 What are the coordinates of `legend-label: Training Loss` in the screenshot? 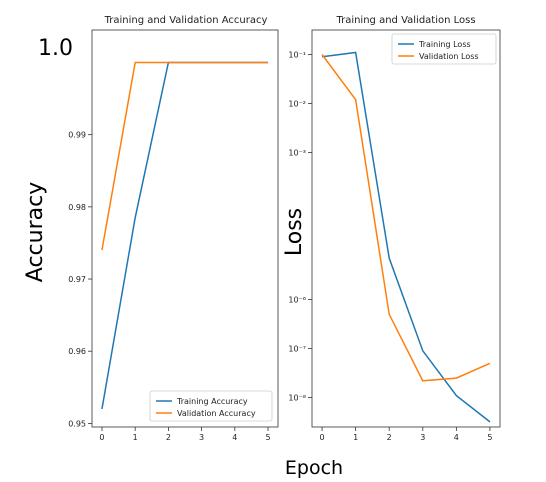 It's located at (444, 44).